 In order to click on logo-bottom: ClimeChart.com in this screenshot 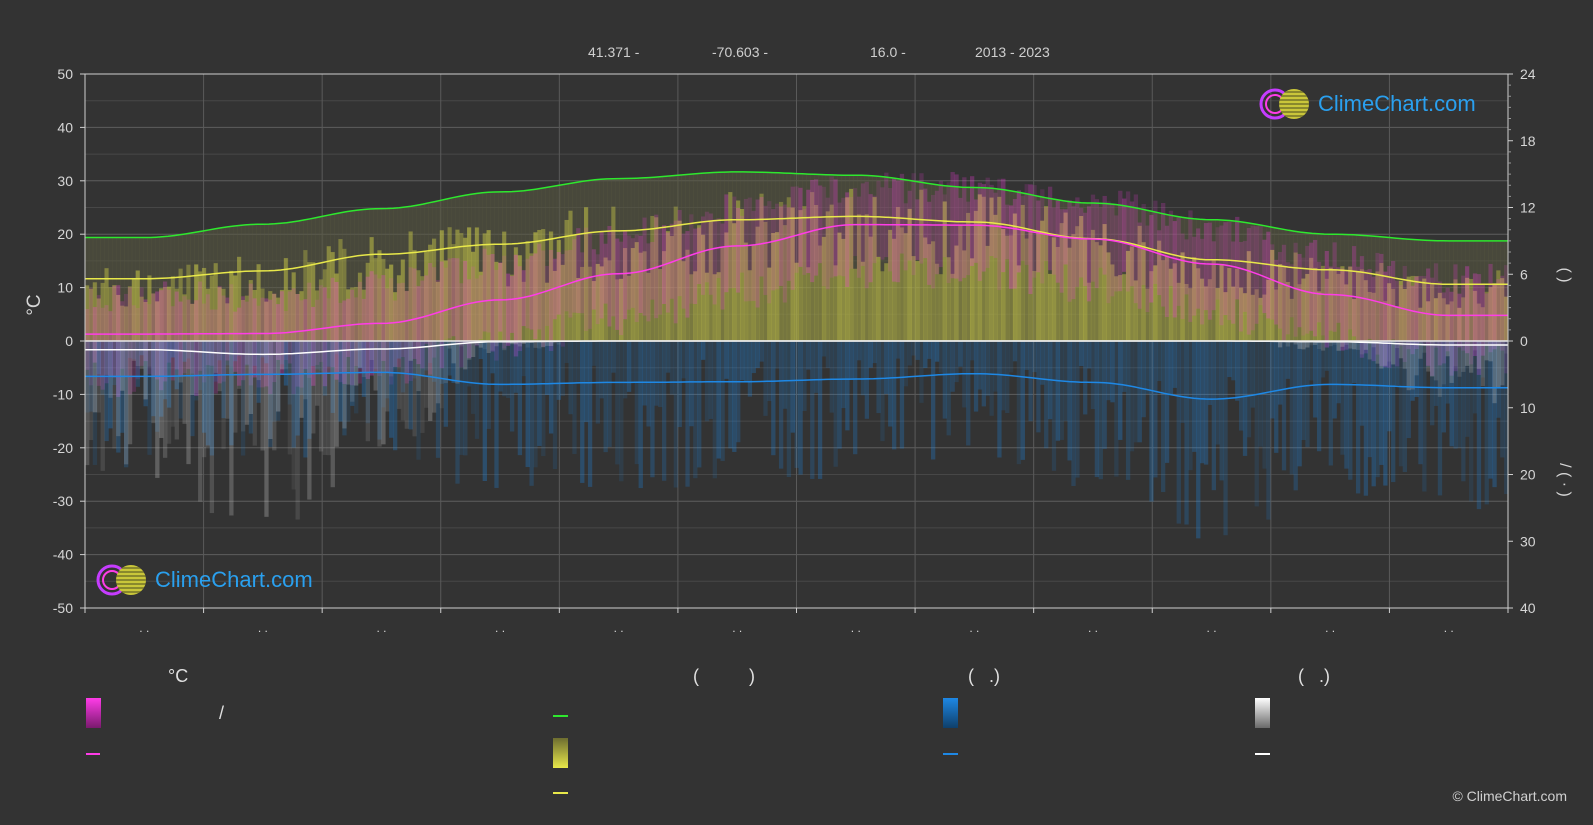, I will do `click(204, 580)`.